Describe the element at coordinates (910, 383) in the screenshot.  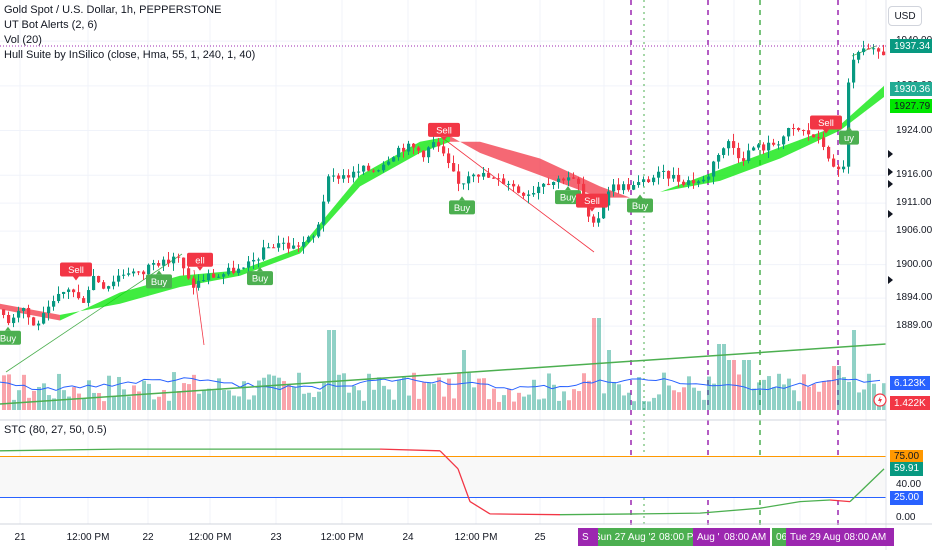
I see `volume-tag: 6.123K` at that location.